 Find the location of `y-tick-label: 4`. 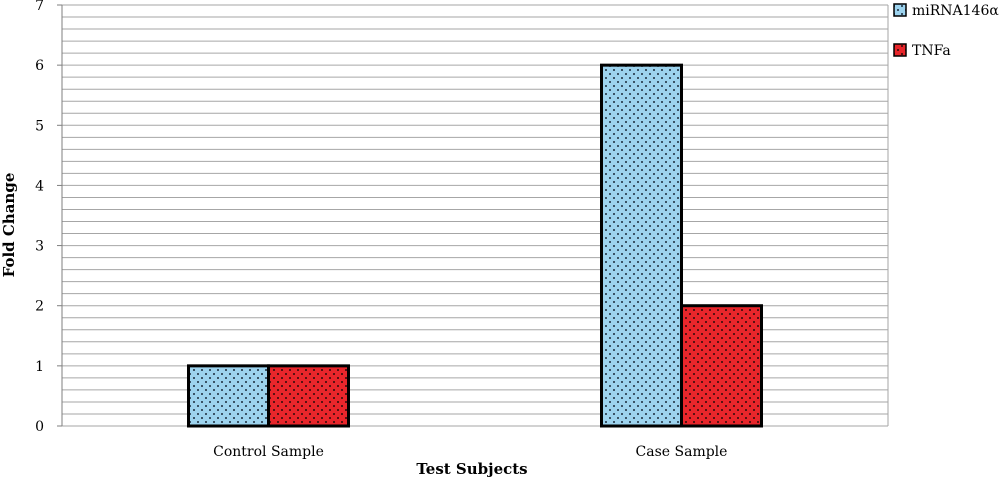

y-tick-label: 4 is located at coordinates (39, 186).